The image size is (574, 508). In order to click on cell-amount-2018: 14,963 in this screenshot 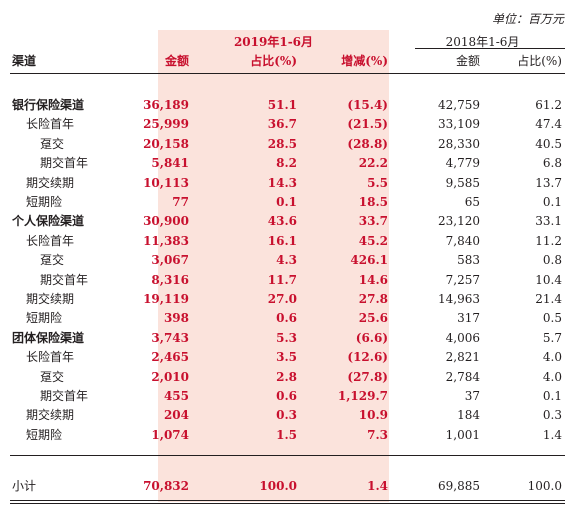, I will do `click(459, 299)`.